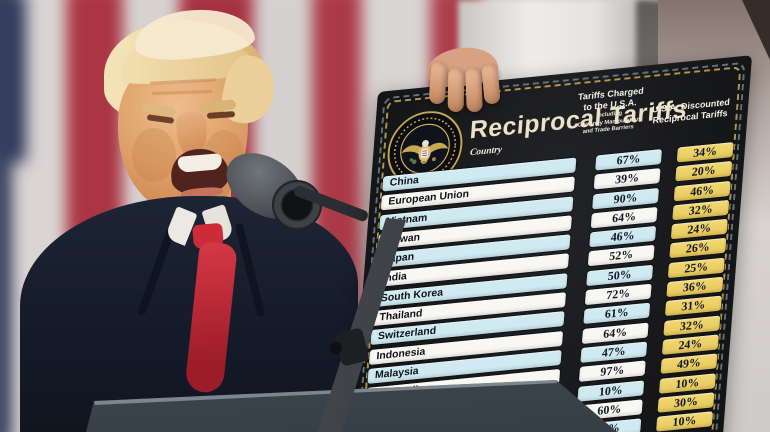 The image size is (770, 432). What do you see at coordinates (689, 364) in the screenshot?
I see `discounted-tariff-cell: 49%` at bounding box center [689, 364].